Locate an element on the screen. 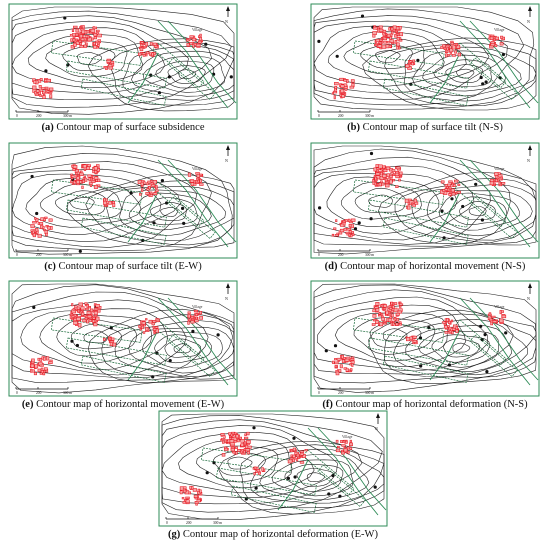  svg-text: 200 is located at coordinates (39, 255).